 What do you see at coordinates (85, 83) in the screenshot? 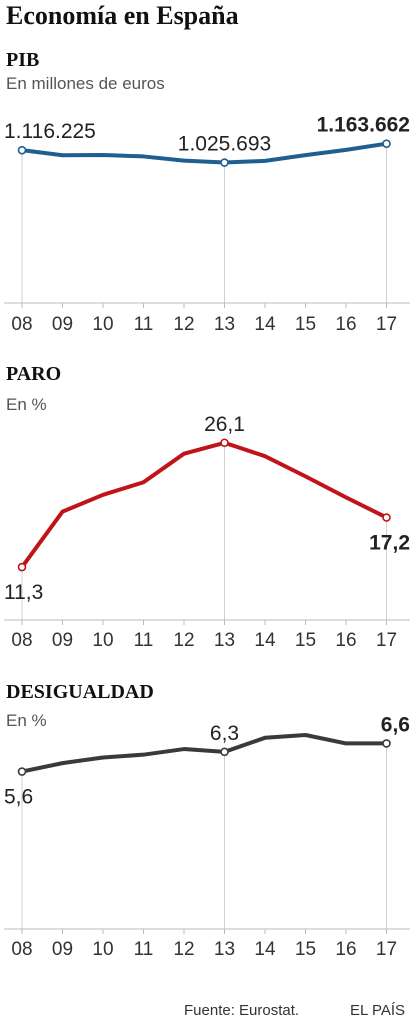
I see `chart-subtitle-pib: En millones de euros` at bounding box center [85, 83].